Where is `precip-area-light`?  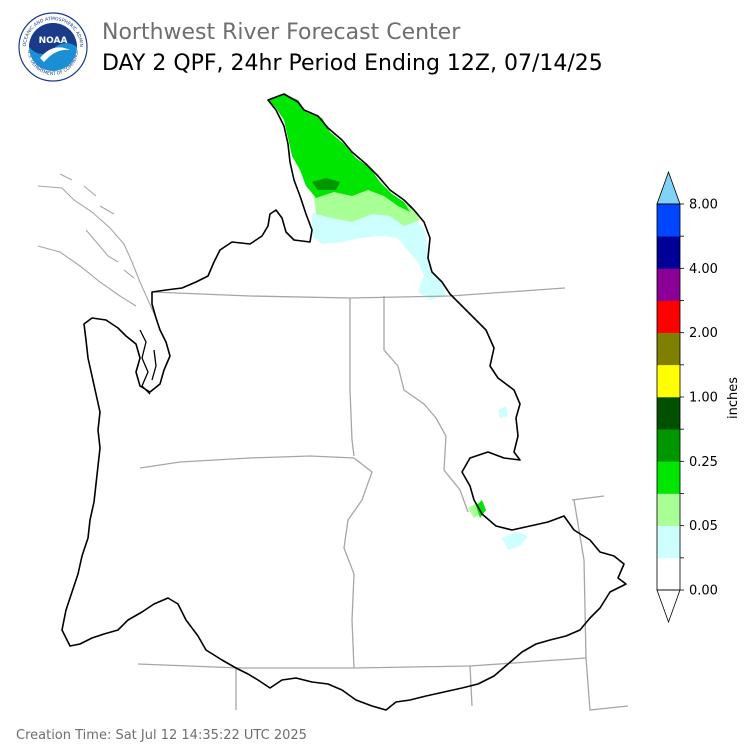
precip-area-light is located at coordinates (367, 206).